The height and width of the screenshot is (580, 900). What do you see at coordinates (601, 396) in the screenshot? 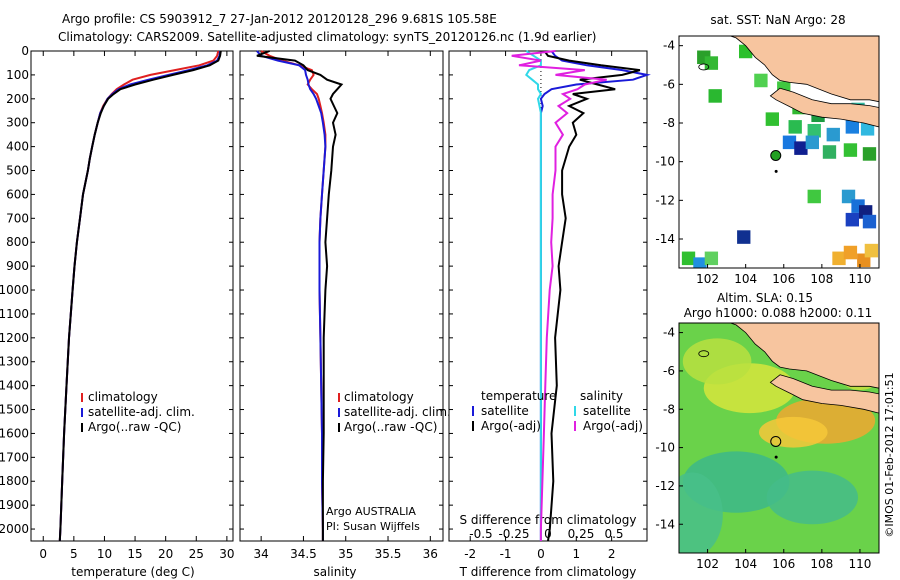
I see `difference-legend-salinity-heading: salinity` at bounding box center [601, 396].